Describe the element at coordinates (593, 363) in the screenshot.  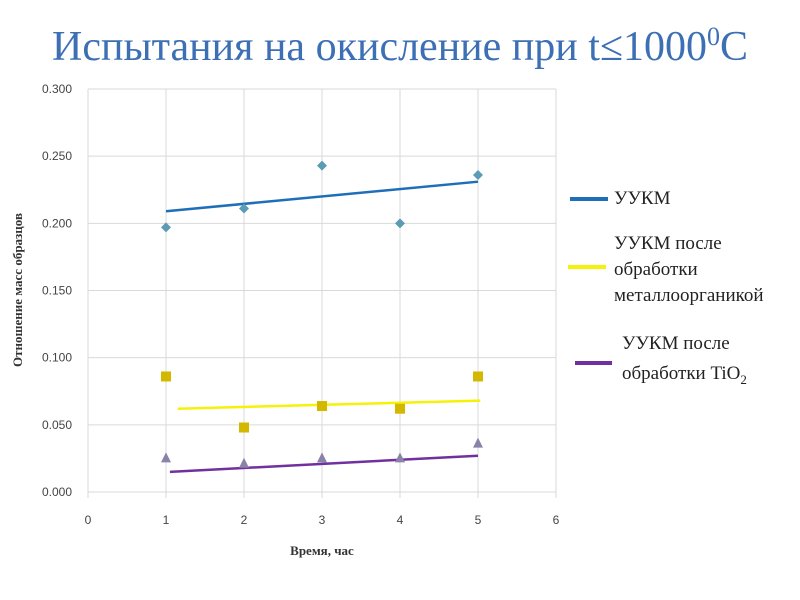
I see `legend-swatch-tio2` at that location.